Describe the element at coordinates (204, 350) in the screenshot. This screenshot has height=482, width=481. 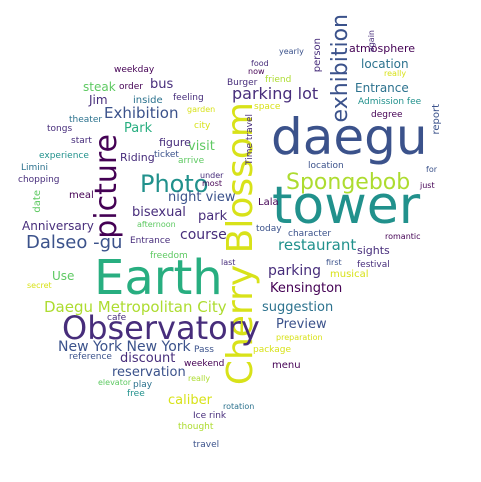
I see `word: Pass` at that location.